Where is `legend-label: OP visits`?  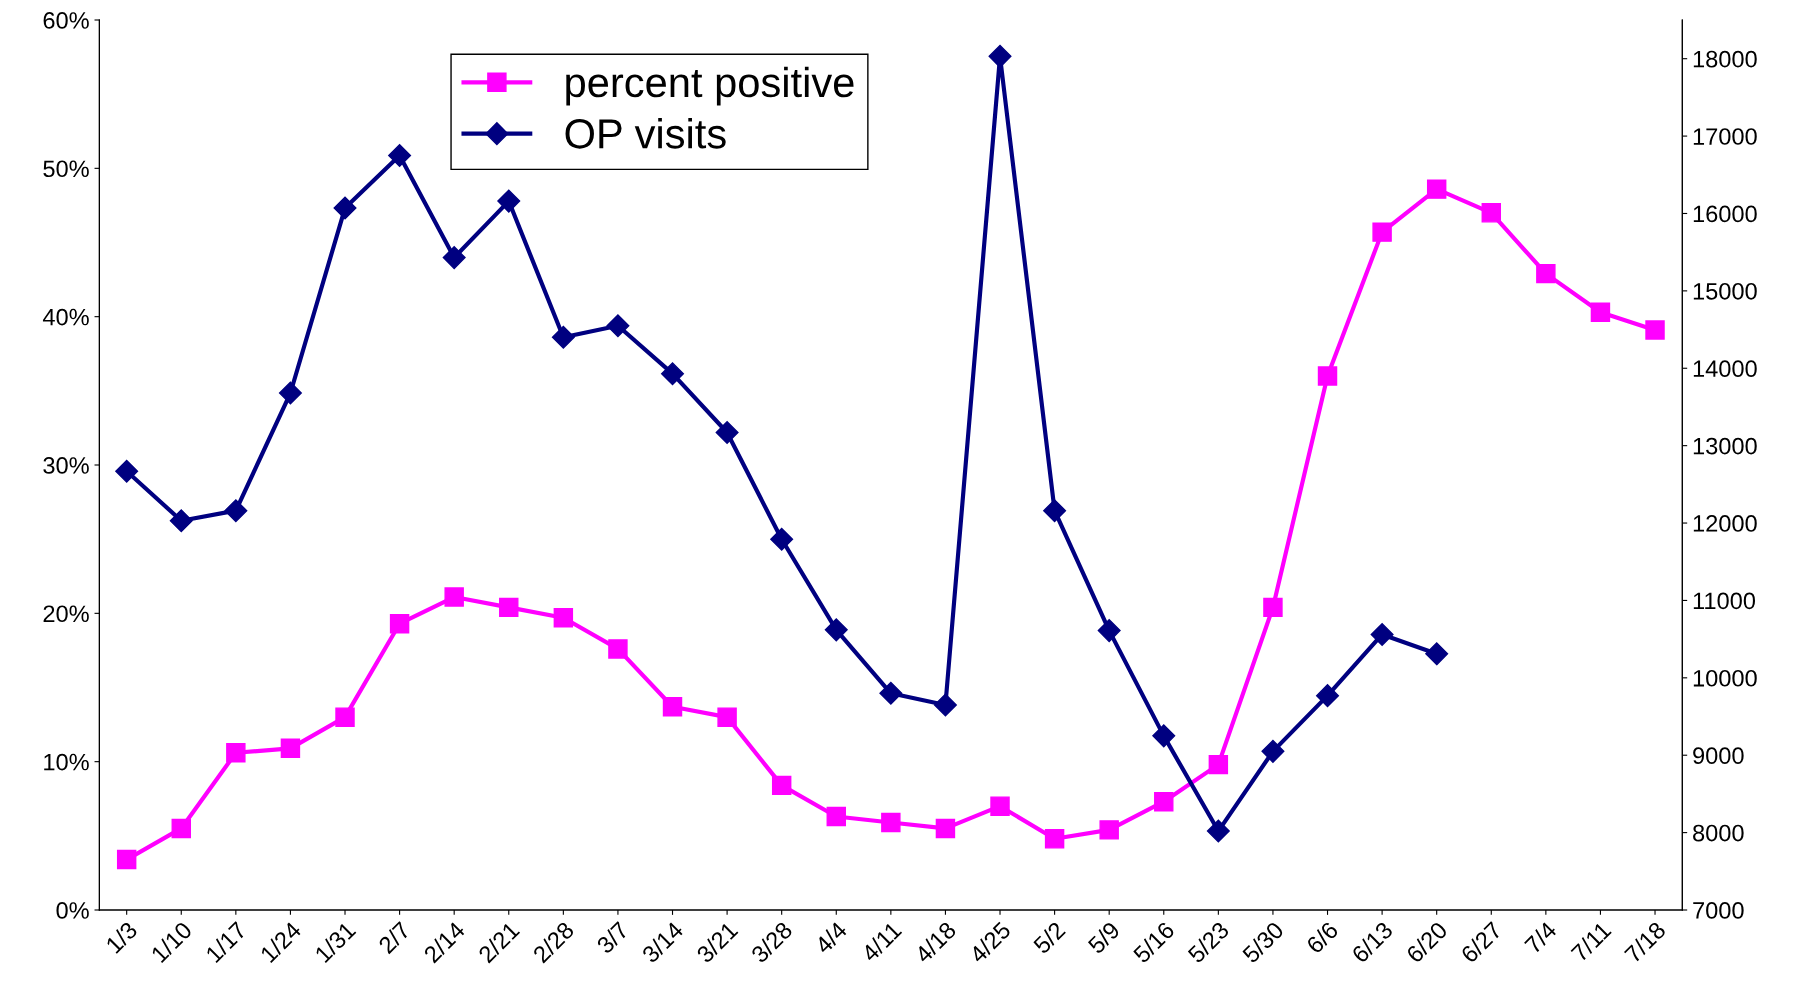 legend-label: OP visits is located at coordinates (645, 133).